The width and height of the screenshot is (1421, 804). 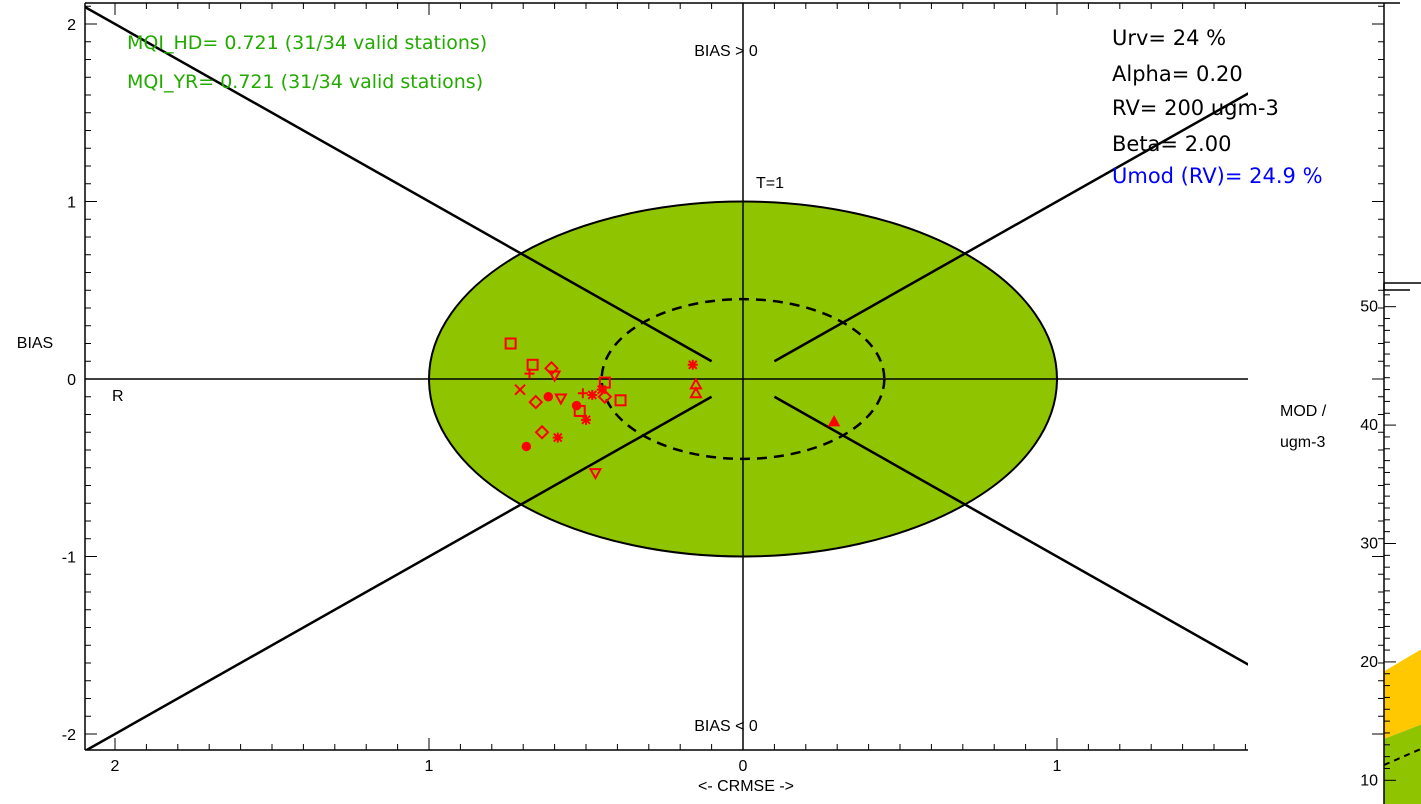 What do you see at coordinates (1369, 662) in the screenshot?
I see `subplot-y-tick-label: 20` at bounding box center [1369, 662].